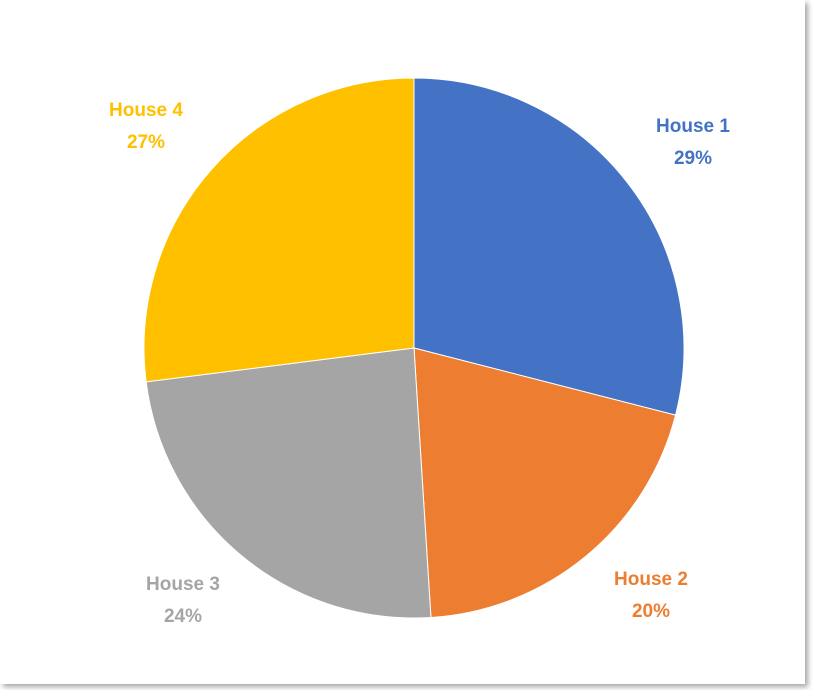  Describe the element at coordinates (183, 616) in the screenshot. I see `slice-label-percent: 24%` at that location.